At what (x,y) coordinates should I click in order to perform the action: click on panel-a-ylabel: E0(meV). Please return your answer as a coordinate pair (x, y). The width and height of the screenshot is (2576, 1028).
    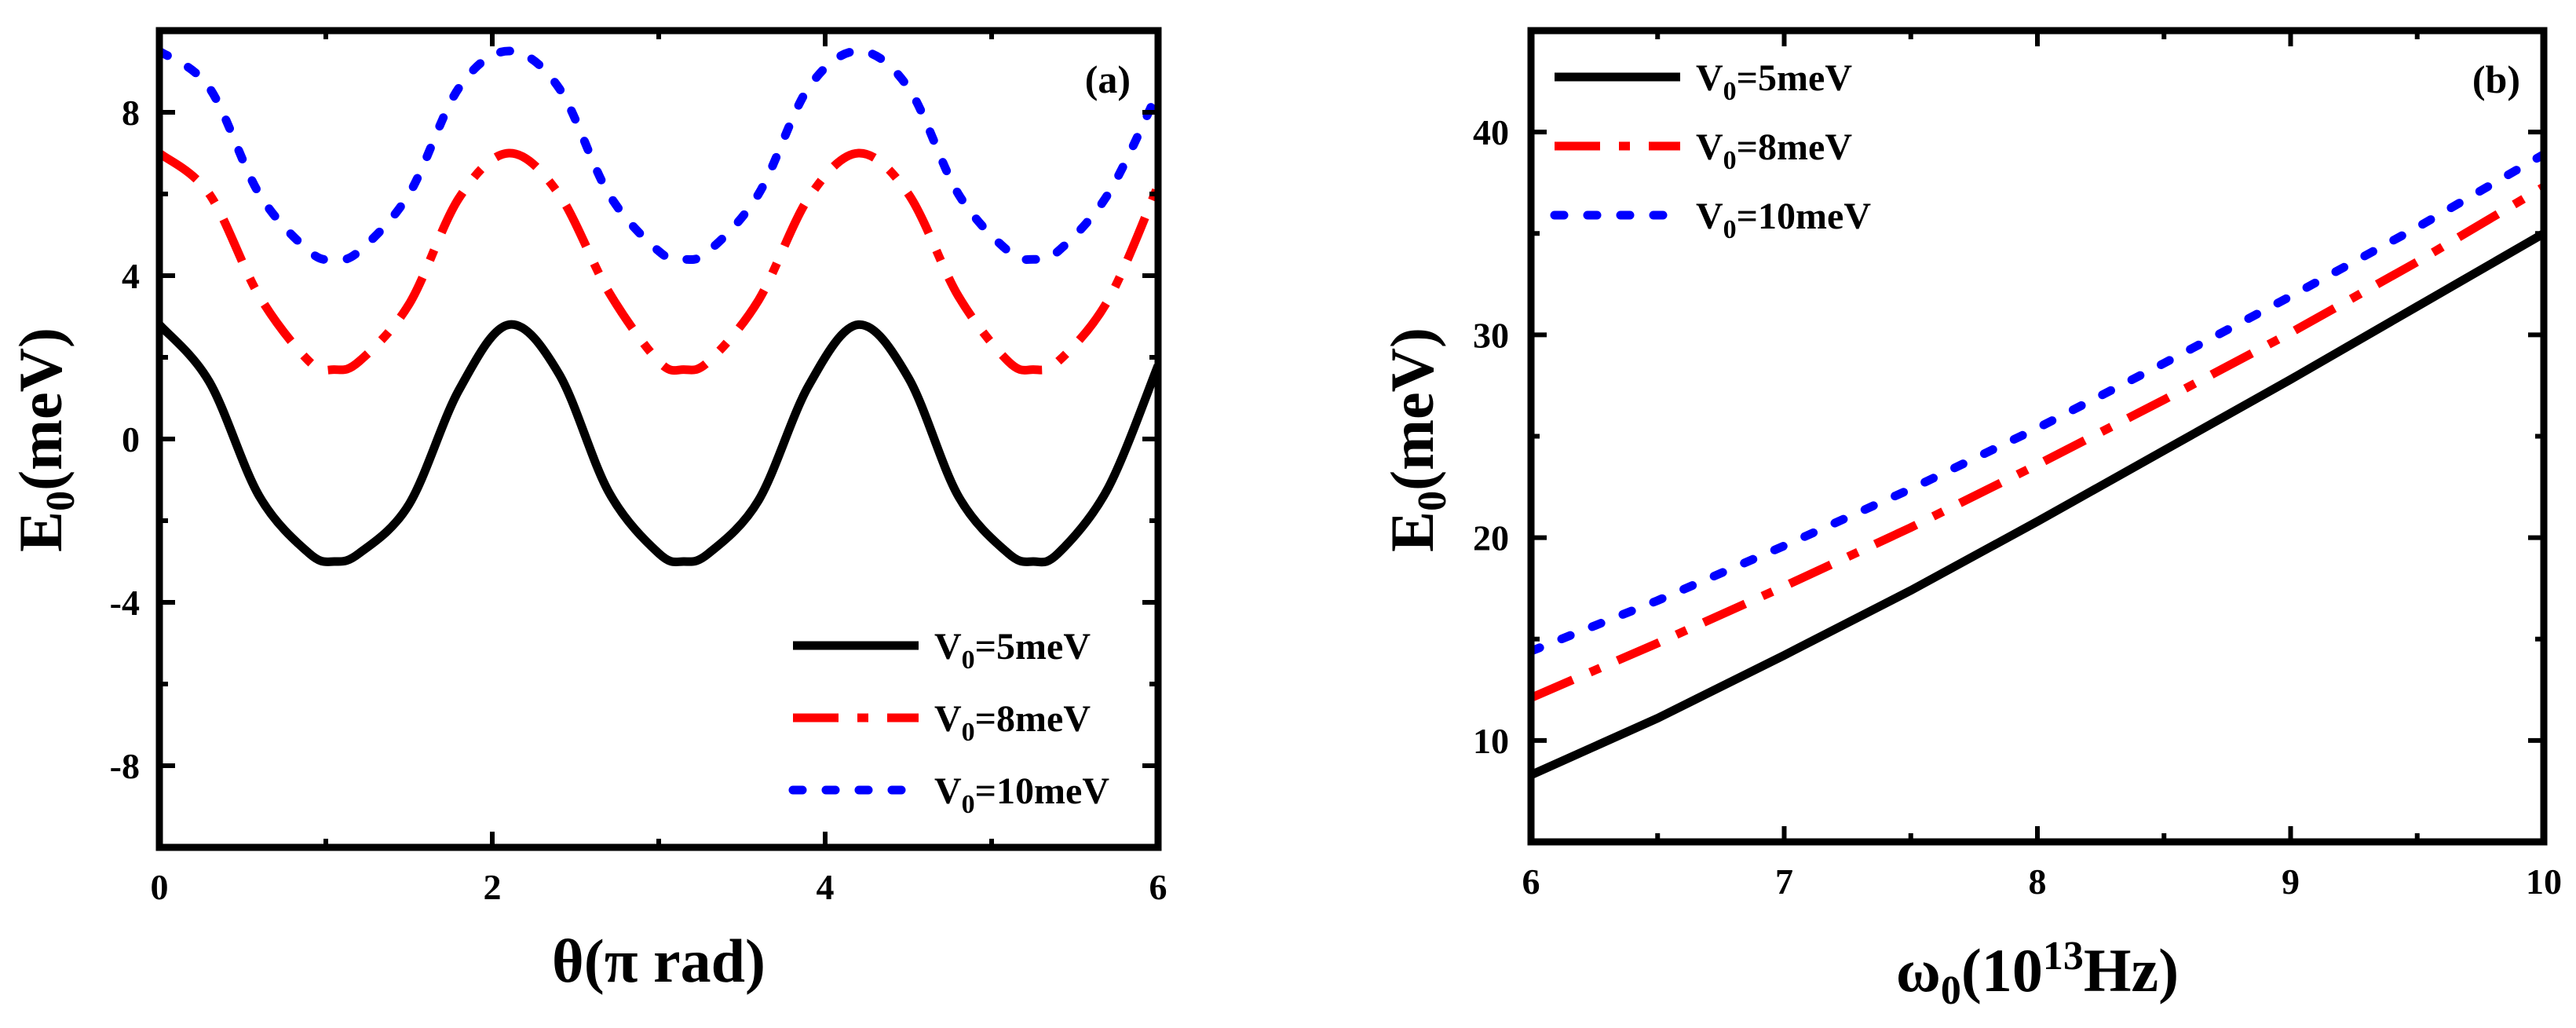
    Looking at the image, I should click on (45, 440).